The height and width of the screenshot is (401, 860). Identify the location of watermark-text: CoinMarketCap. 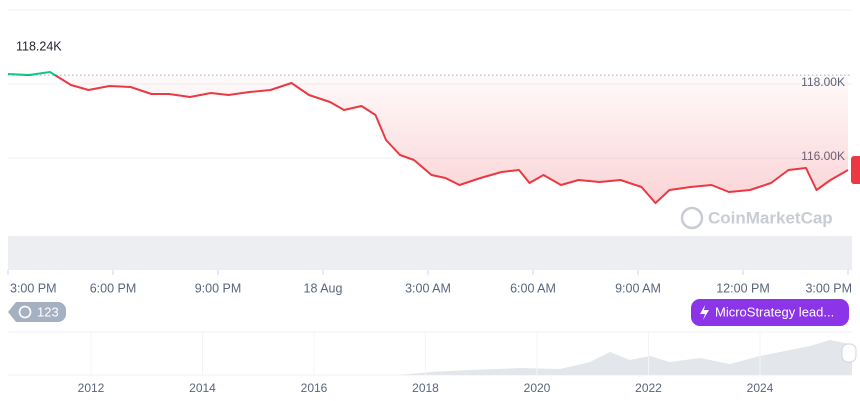
(770, 217).